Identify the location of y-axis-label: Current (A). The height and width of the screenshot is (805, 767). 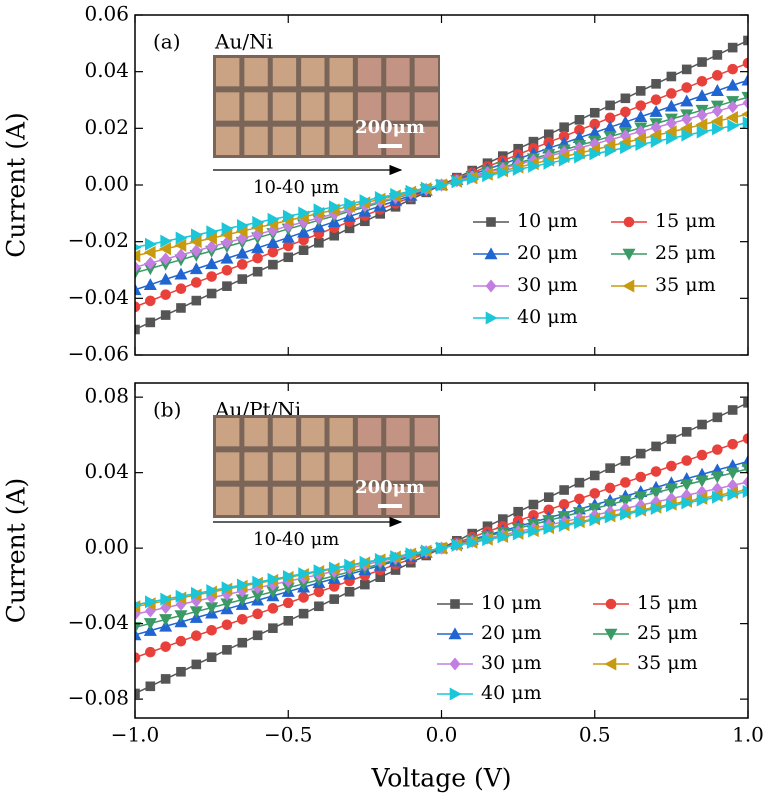
(16, 185).